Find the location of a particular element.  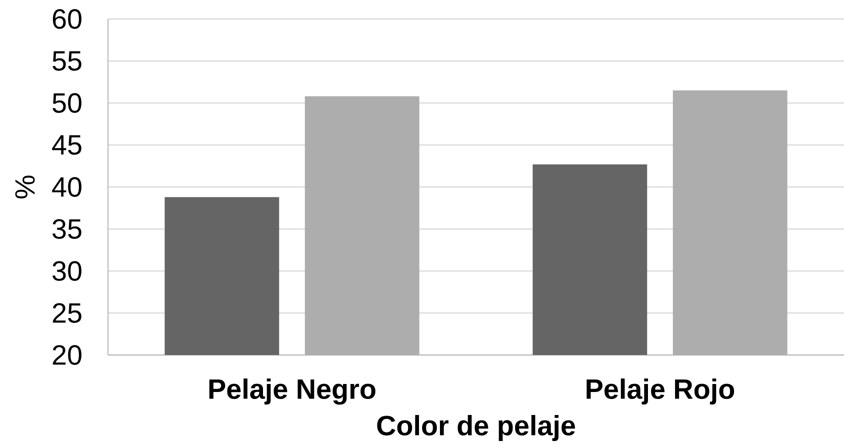

x-tick-label: Pelaje Rojo is located at coordinates (660, 391).